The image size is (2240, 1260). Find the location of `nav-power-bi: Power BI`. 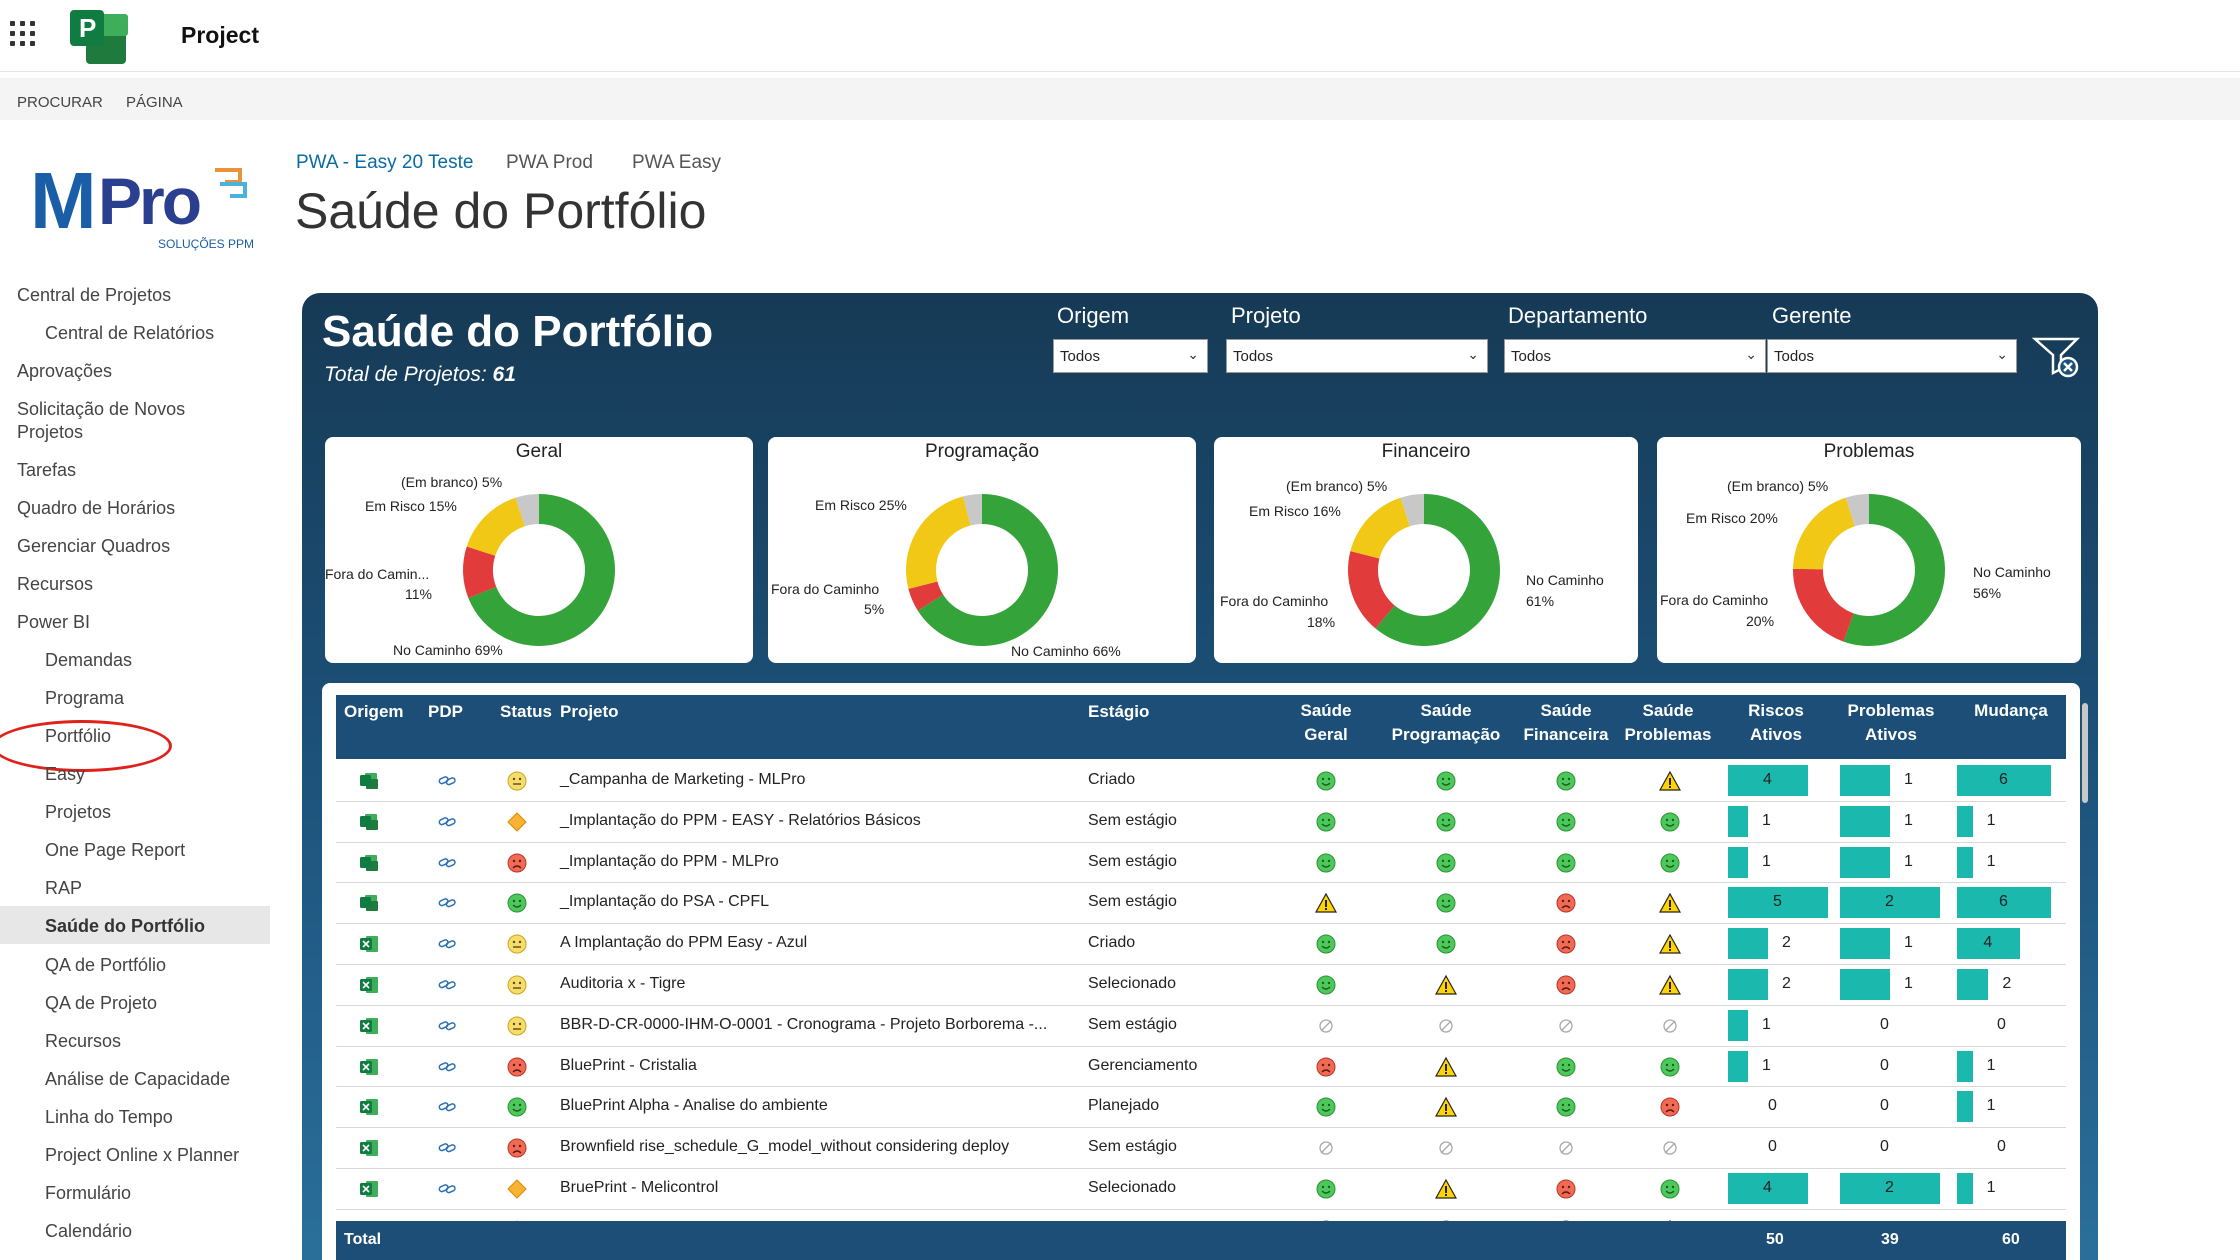

nav-power-bi: Power BI is located at coordinates (54, 622).